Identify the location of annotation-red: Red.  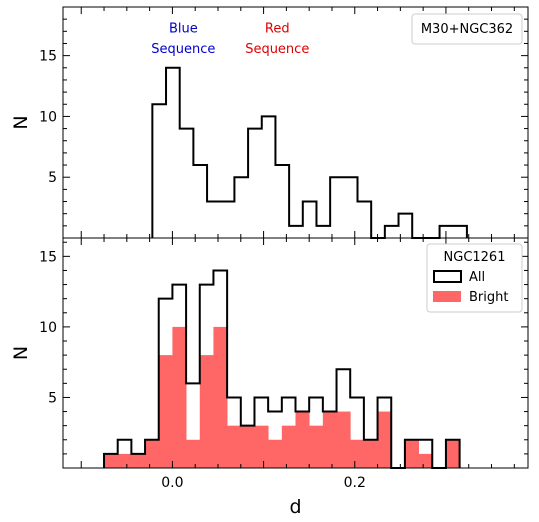
(277, 29).